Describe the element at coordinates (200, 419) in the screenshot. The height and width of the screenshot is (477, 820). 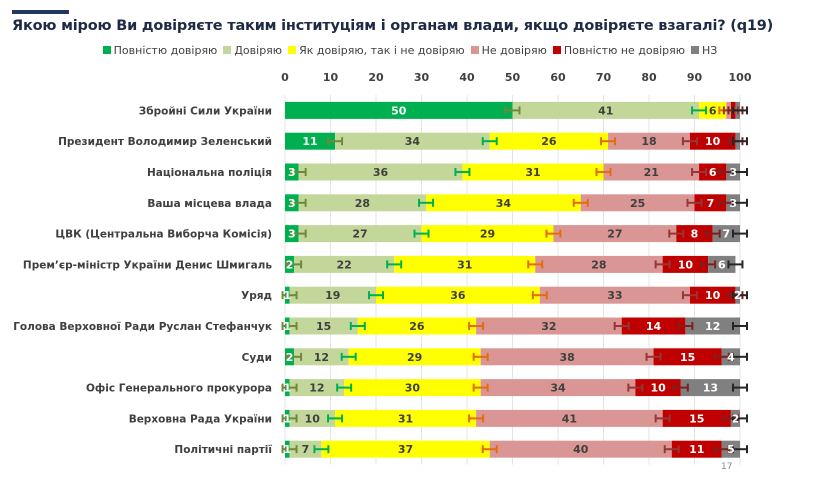
I see `category-label: Верховна Рада України` at that location.